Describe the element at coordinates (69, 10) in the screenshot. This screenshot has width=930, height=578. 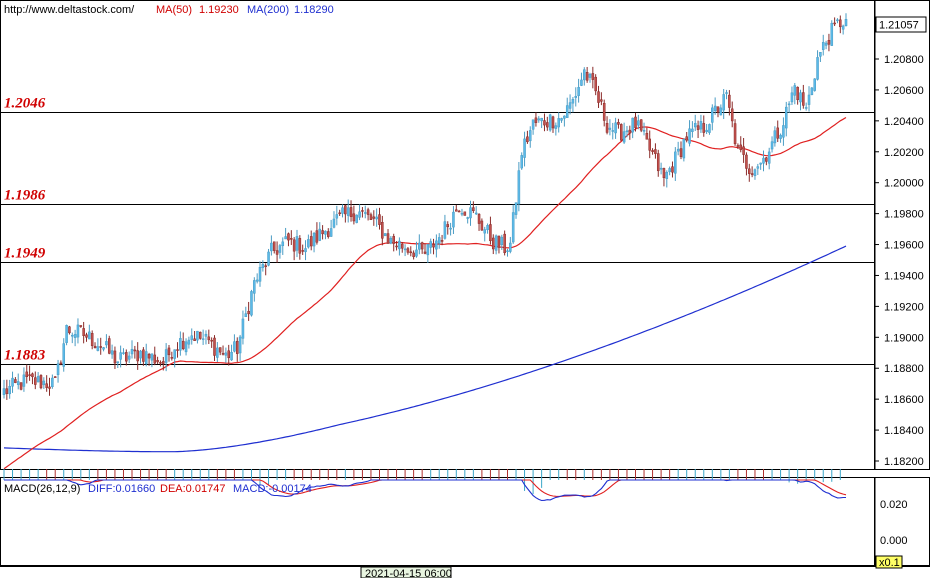
I see `source-url: http://www.deltastock.com/` at that location.